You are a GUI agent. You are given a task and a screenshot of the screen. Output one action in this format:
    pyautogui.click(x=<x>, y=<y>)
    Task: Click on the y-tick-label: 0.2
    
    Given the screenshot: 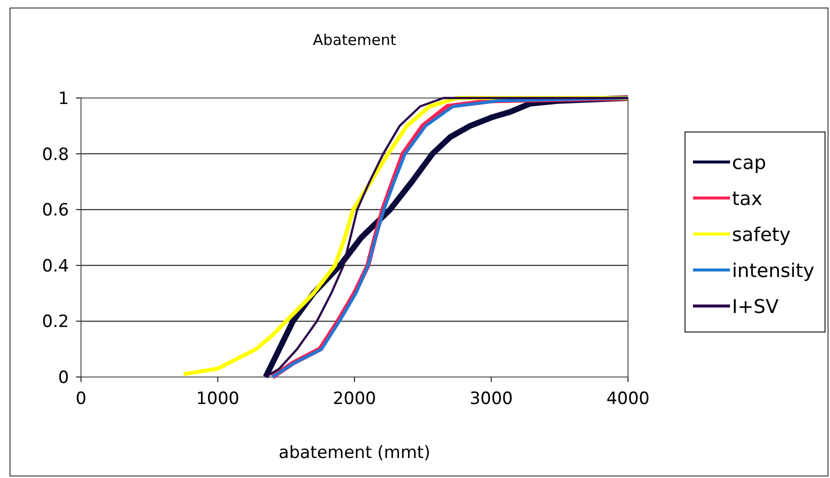 What is the action you would take?
    pyautogui.click(x=55, y=322)
    